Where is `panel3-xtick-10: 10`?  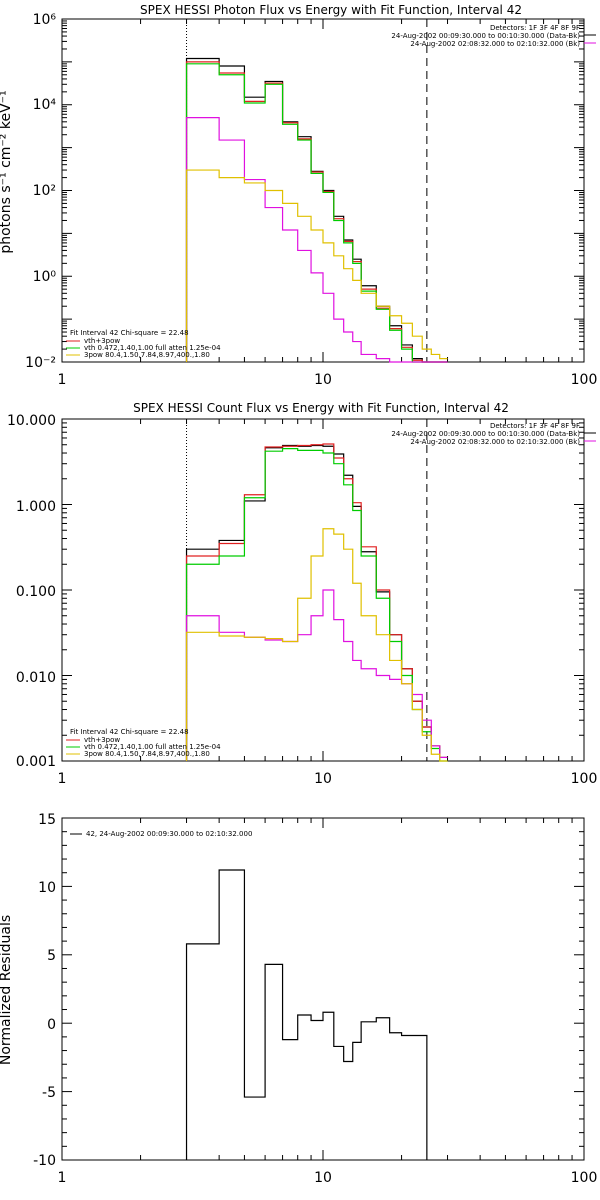
panel3-xtick-10: 10 is located at coordinates (323, 1178).